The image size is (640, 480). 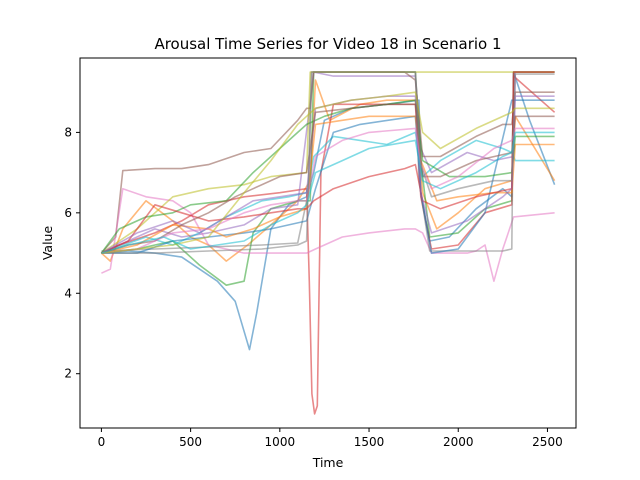 What do you see at coordinates (369, 442) in the screenshot?
I see `x-tick-label: 1500` at bounding box center [369, 442].